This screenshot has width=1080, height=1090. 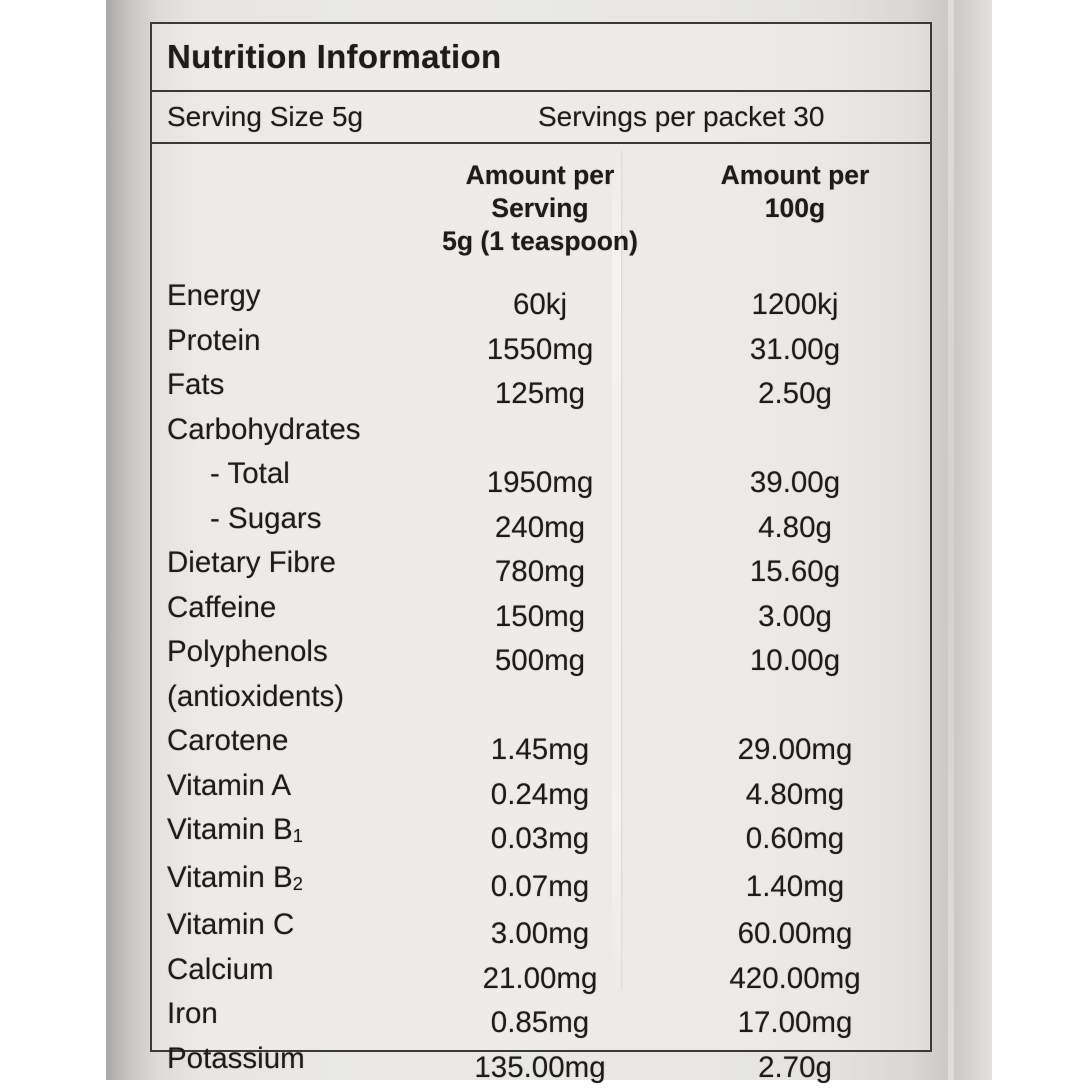 What do you see at coordinates (285, 970) in the screenshot?
I see `nutrient-label: Calcium` at bounding box center [285, 970].